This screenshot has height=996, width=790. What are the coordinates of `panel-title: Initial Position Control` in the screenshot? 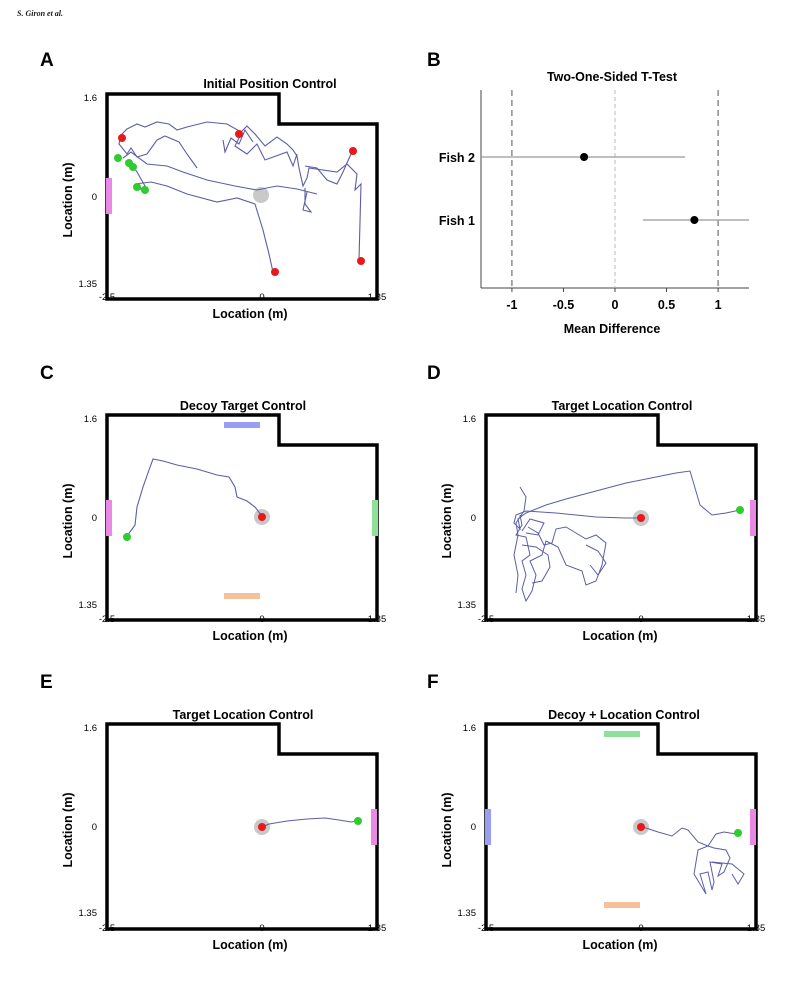 It's located at (269, 84).